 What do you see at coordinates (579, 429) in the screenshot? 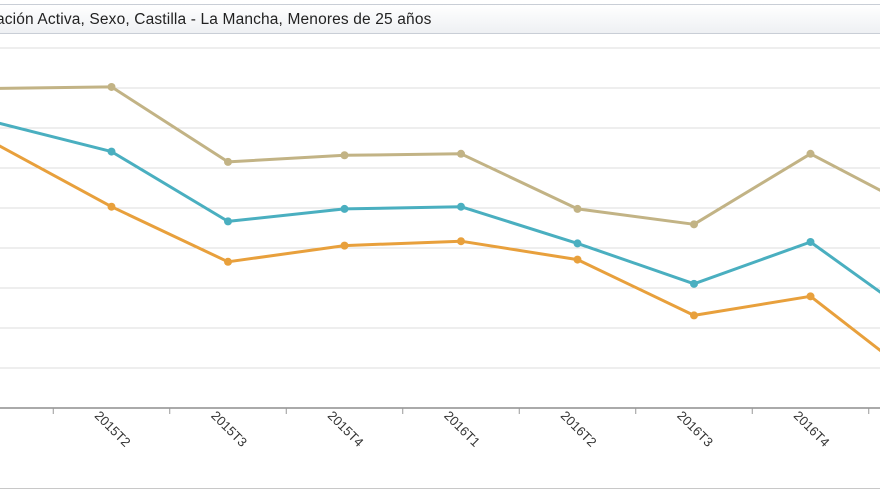
I see `x-tick-label: 2016T2` at bounding box center [579, 429].